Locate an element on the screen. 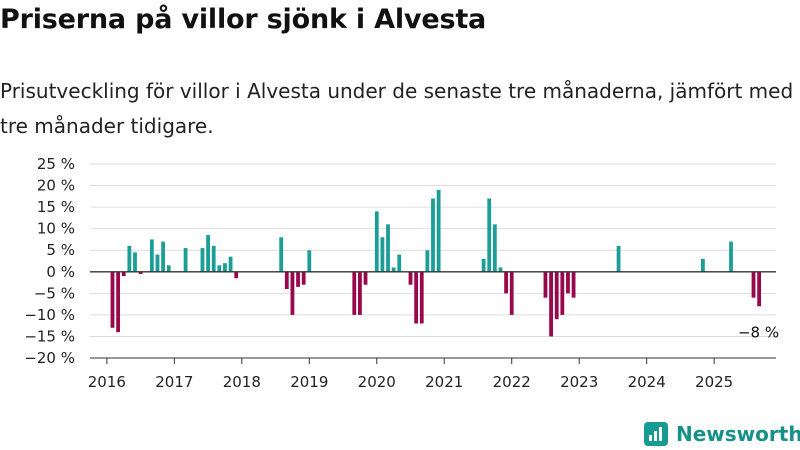 The image size is (800, 450). x-tick-label: 2022 is located at coordinates (512, 382).